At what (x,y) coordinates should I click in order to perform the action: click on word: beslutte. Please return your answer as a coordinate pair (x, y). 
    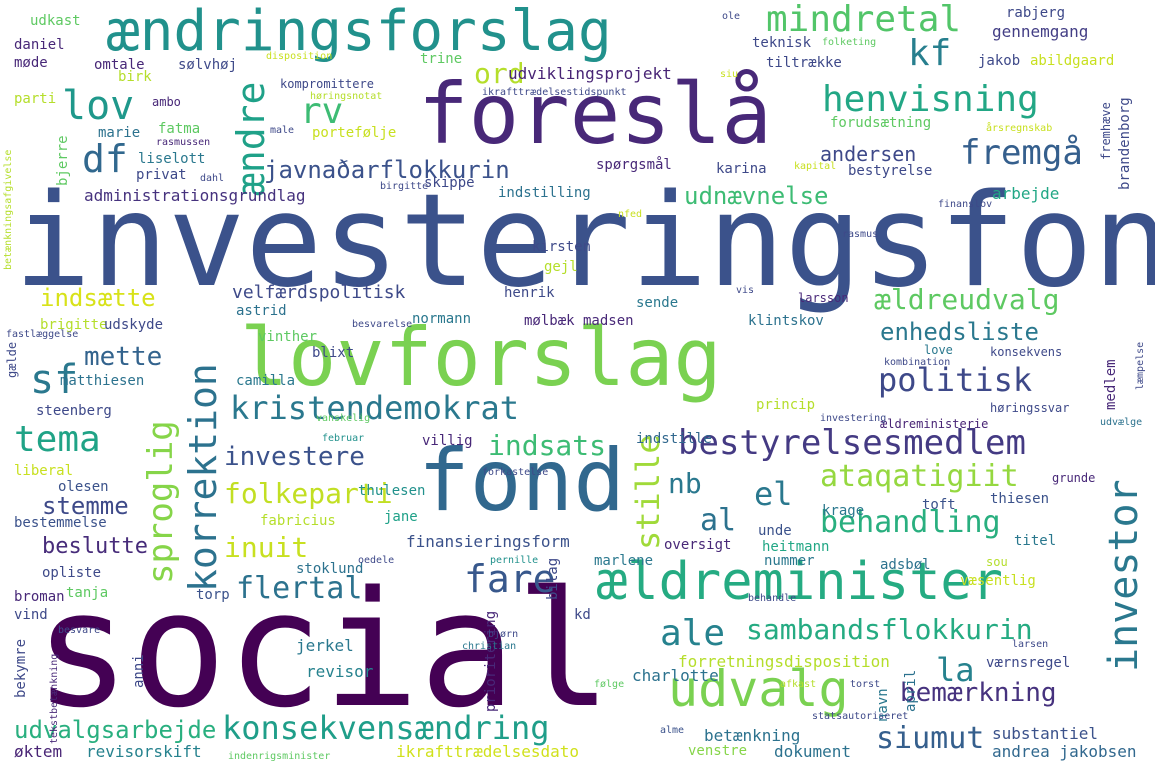
    Looking at the image, I should click on (95, 546).